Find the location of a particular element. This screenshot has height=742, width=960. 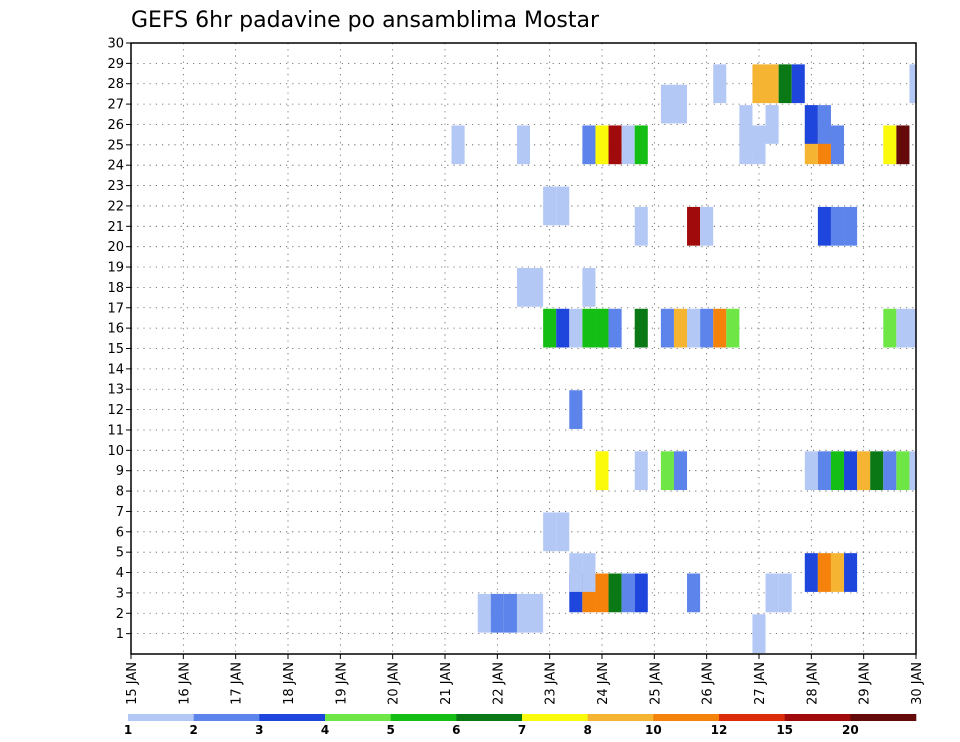

x-tick-label: 17 JAN is located at coordinates (237, 683).